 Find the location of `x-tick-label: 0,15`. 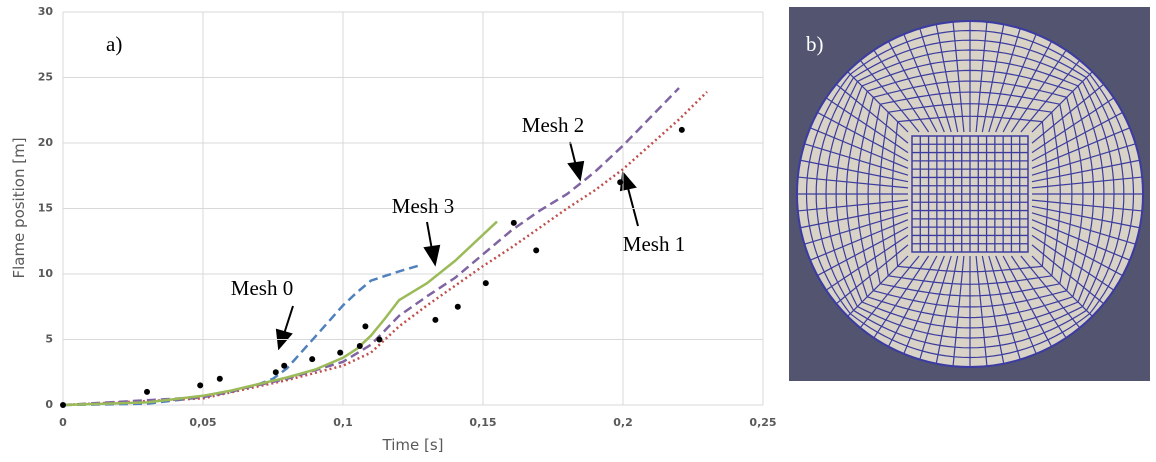

x-tick-label: 0,15 is located at coordinates (482, 422).